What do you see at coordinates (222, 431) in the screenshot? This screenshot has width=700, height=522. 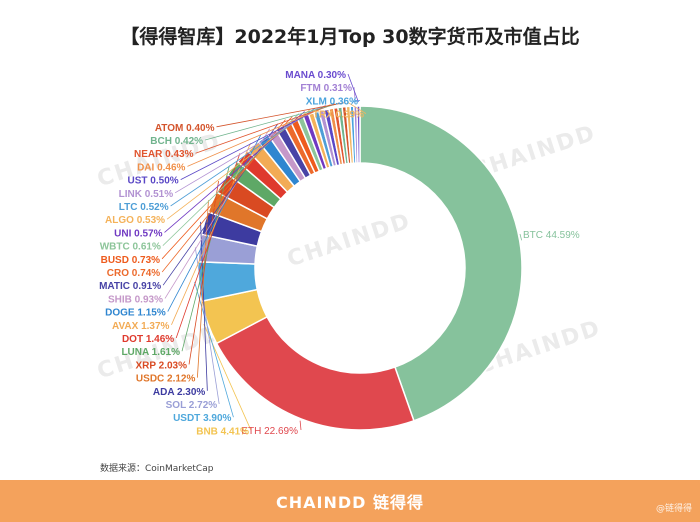 I see `label-bnb: BNB 4.41%` at bounding box center [222, 431].